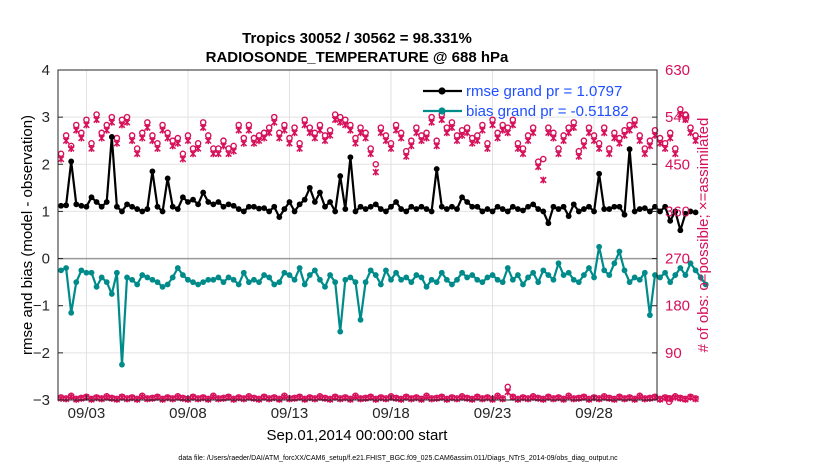 The width and height of the screenshot is (830, 470). Describe the element at coordinates (677, 259) in the screenshot. I see `y-right-tick-label: 270` at that location.